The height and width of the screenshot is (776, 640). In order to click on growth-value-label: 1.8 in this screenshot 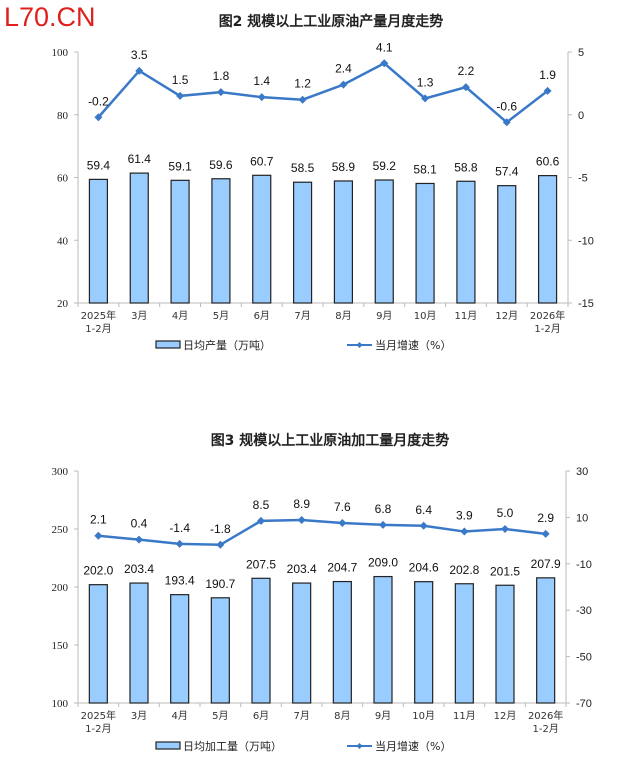, I will do `click(221, 76)`.